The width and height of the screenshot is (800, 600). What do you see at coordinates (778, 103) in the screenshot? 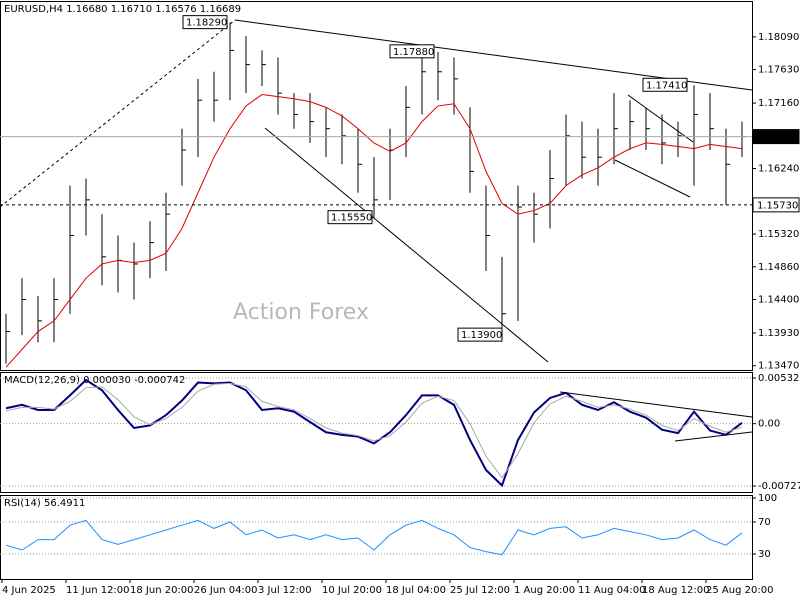
I see `y-tick-label: 1.17160` at bounding box center [778, 103].